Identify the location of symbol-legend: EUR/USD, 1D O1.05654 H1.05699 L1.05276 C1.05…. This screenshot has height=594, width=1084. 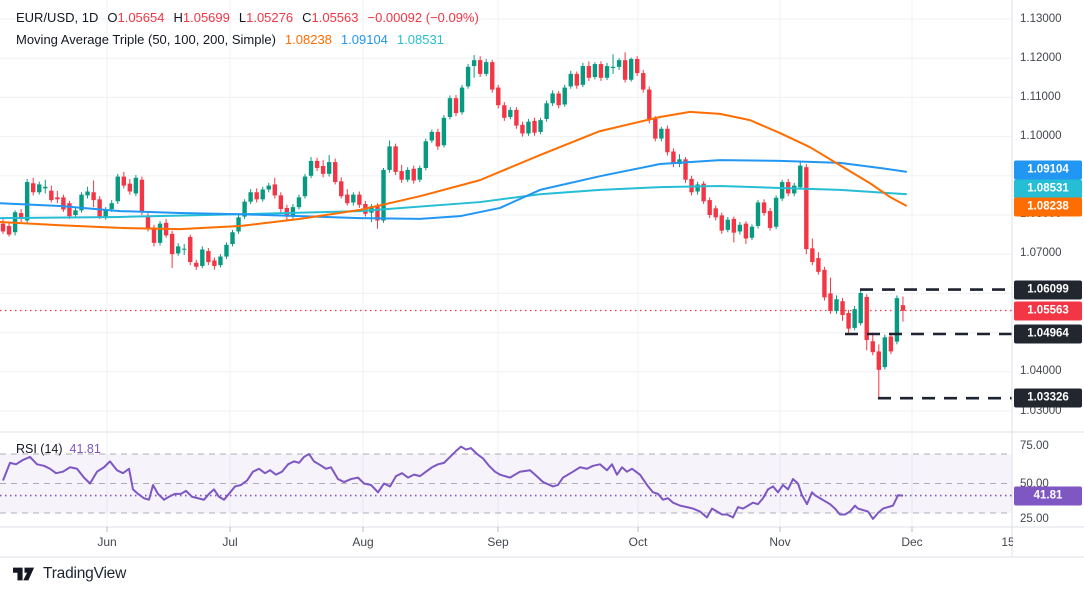
(247, 17).